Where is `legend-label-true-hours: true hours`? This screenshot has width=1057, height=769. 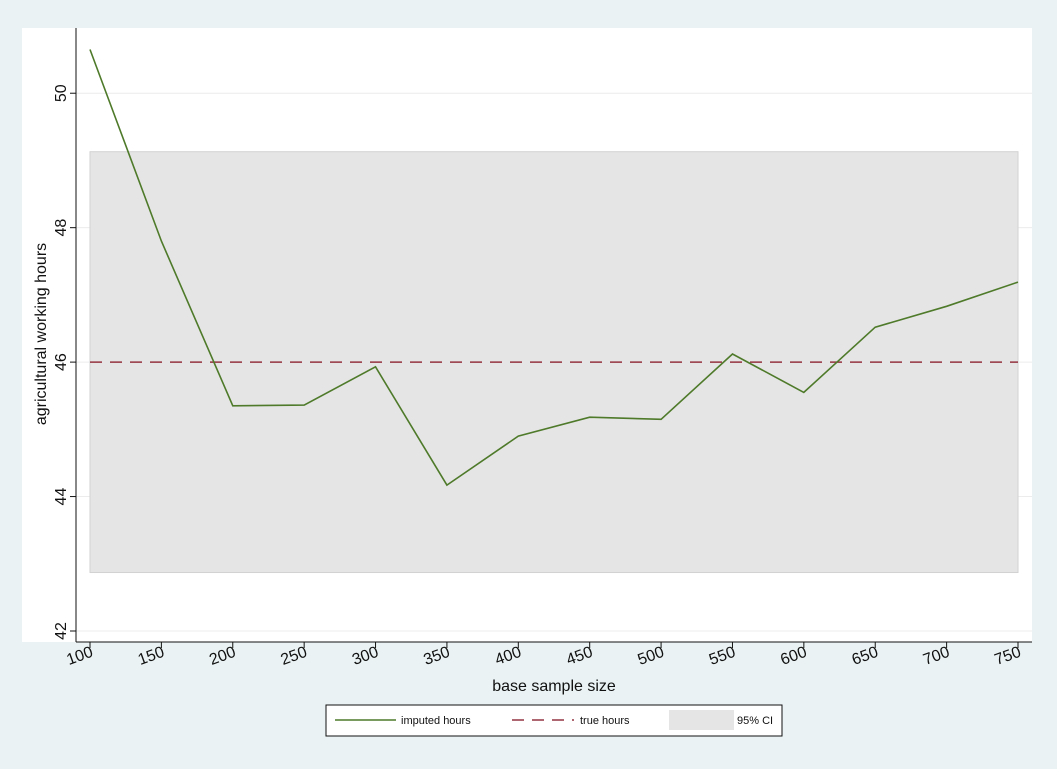
legend-label-true-hours: true hours is located at coordinates (605, 721).